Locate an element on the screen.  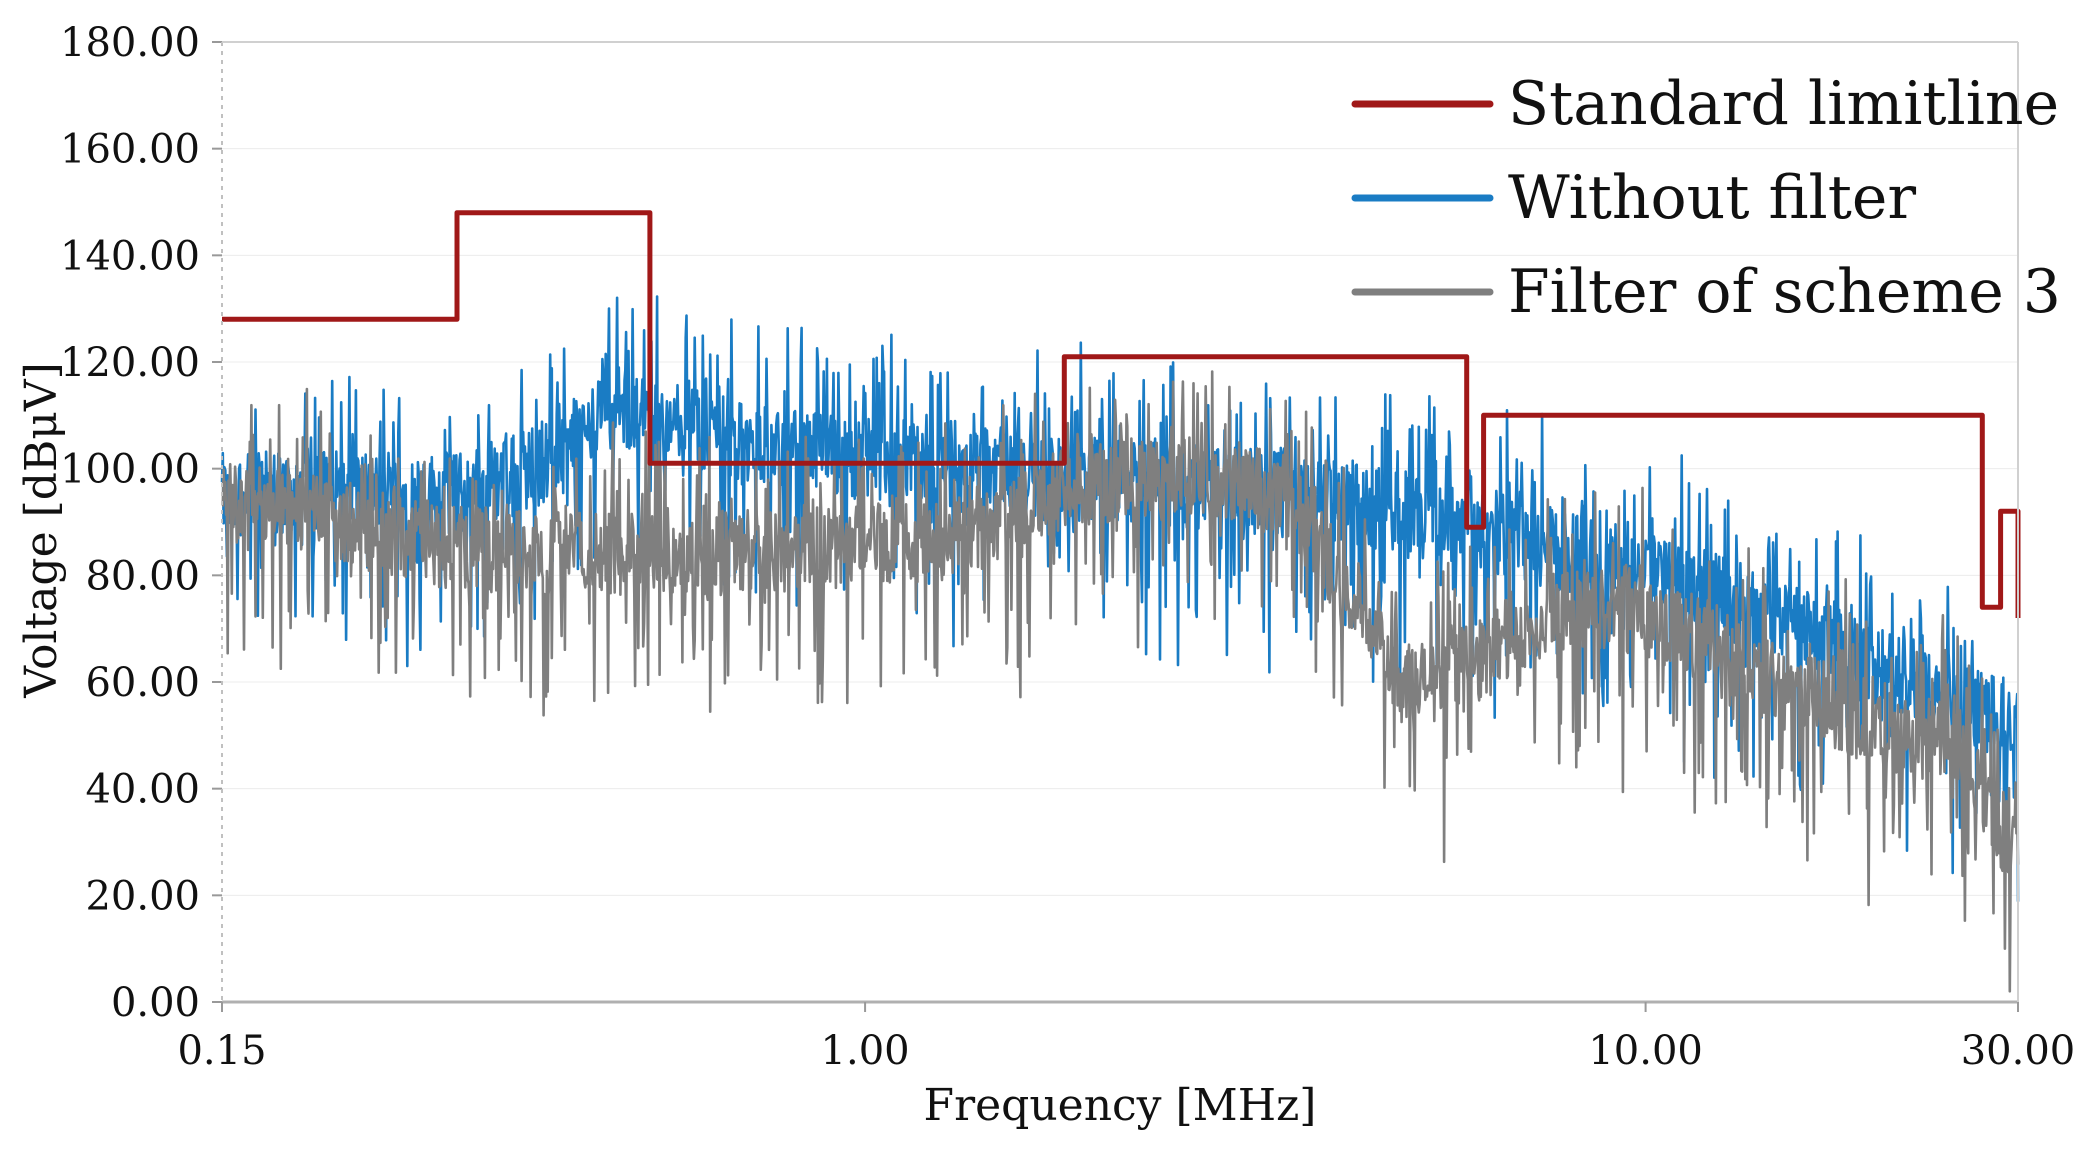
y-tick-label: 100.00 is located at coordinates (130, 470).